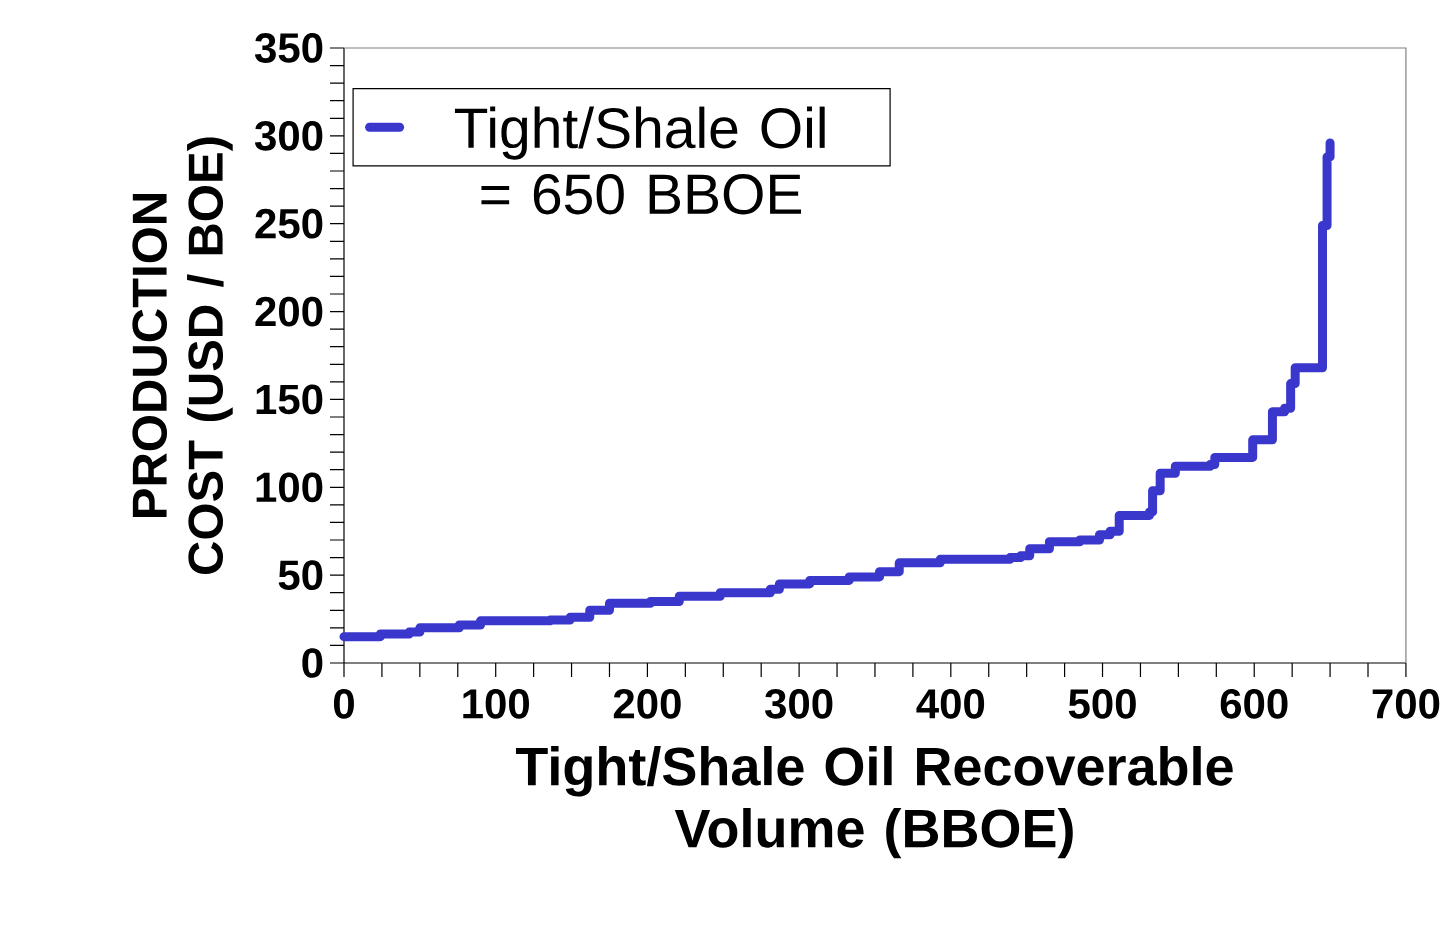 This screenshot has width=1455, height=947. Describe the element at coordinates (1254, 703) in the screenshot. I see `x-tick-label: 600` at that location.